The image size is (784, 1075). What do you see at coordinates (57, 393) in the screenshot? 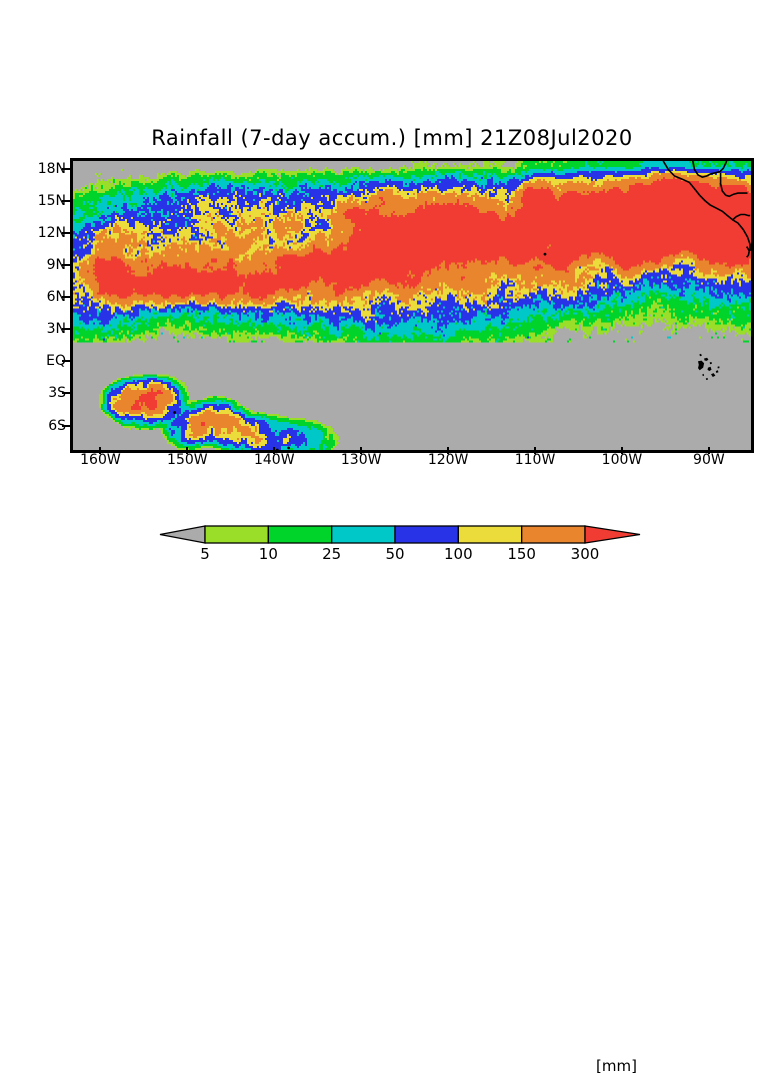
I see `y-tick-label: 3S` at bounding box center [57, 393].